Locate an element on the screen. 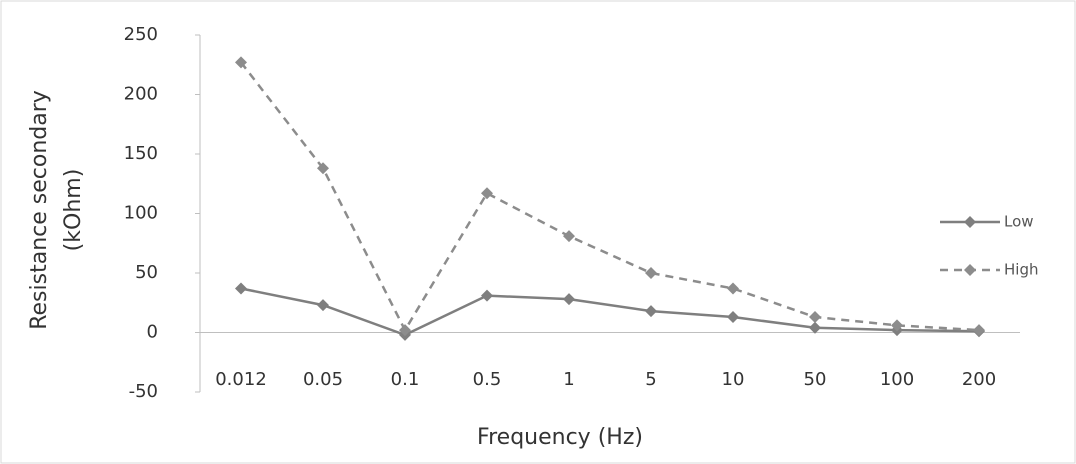  y-tick-label: 250 is located at coordinates (141, 34).